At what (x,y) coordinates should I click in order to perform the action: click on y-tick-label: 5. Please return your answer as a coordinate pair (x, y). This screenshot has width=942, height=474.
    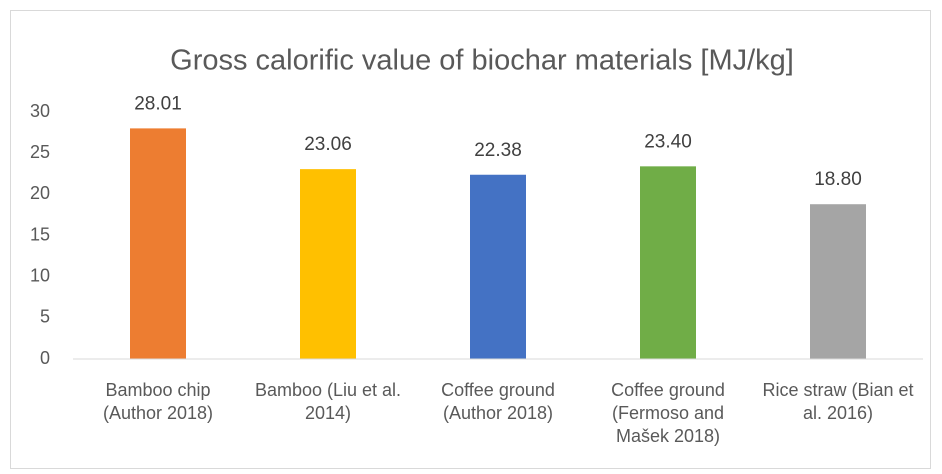
    Looking at the image, I should click on (45, 317).